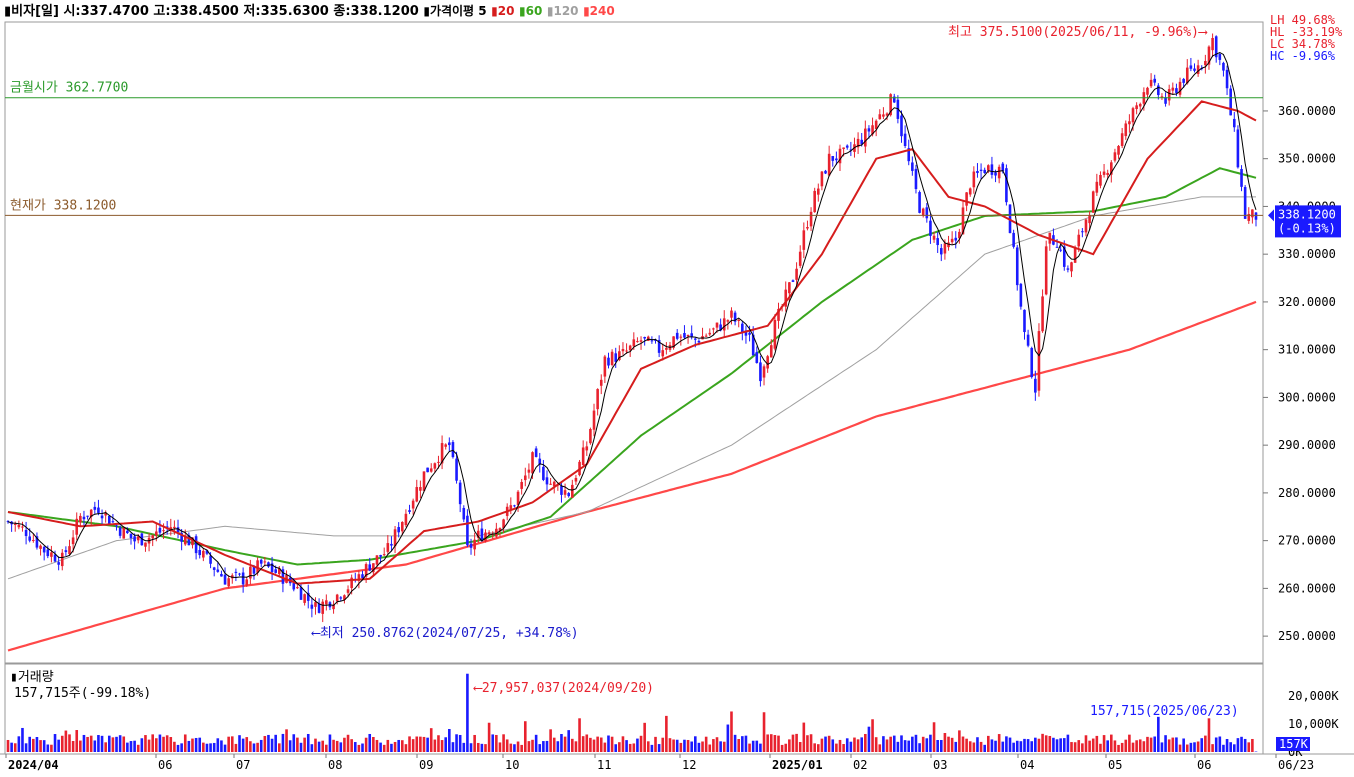  I want to click on current-price-tag-pct: (-0.13%), so click(1307, 228).